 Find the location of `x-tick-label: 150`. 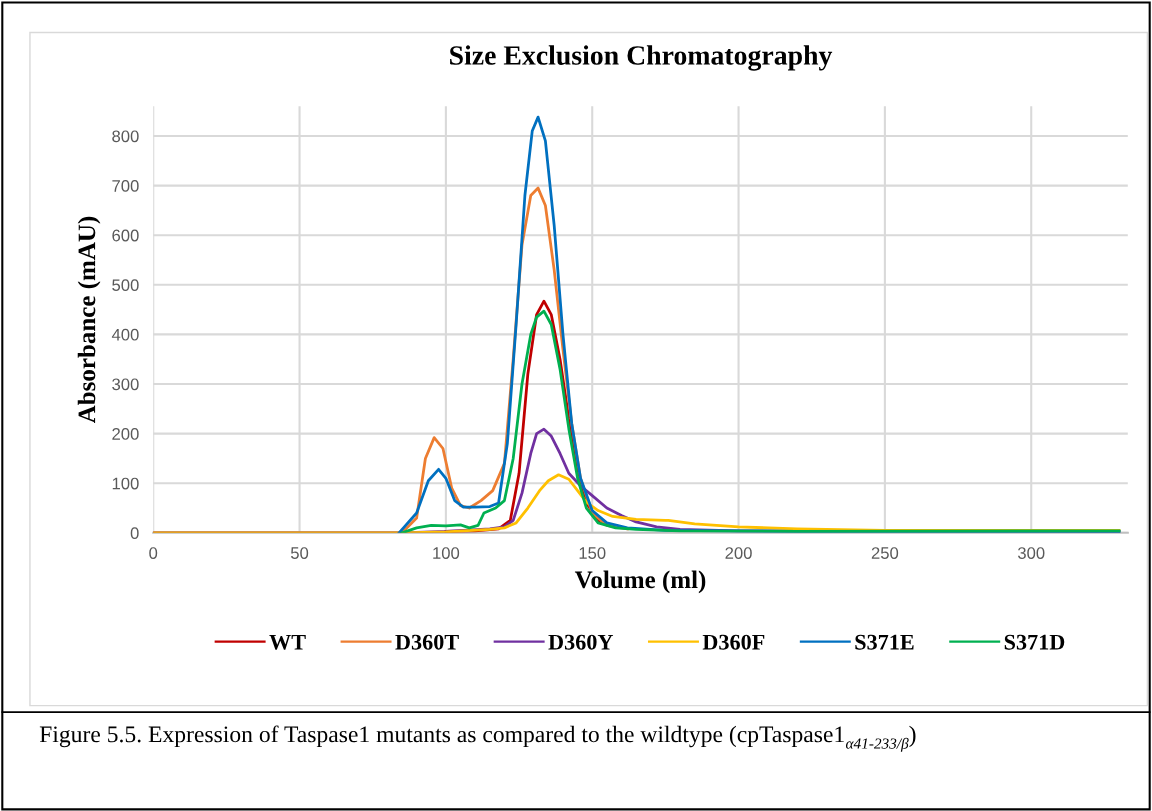

x-tick-label: 150 is located at coordinates (592, 553).